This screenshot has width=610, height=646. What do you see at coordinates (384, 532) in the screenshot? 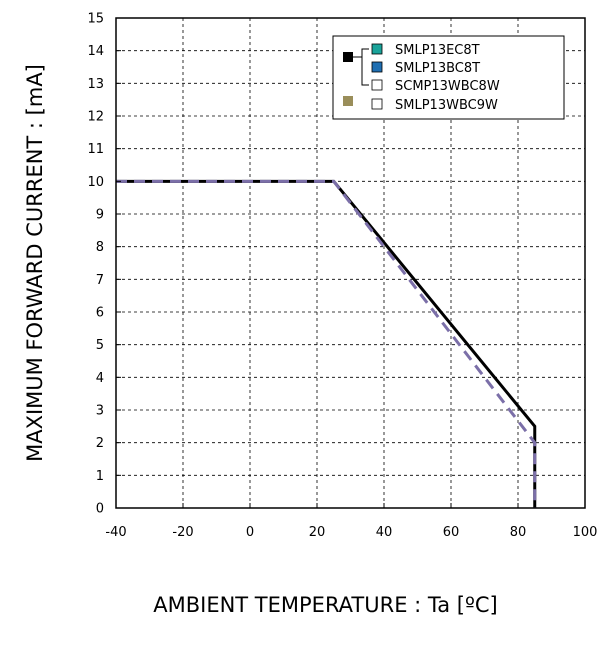
I see `x-tick-label: 40` at bounding box center [384, 532].